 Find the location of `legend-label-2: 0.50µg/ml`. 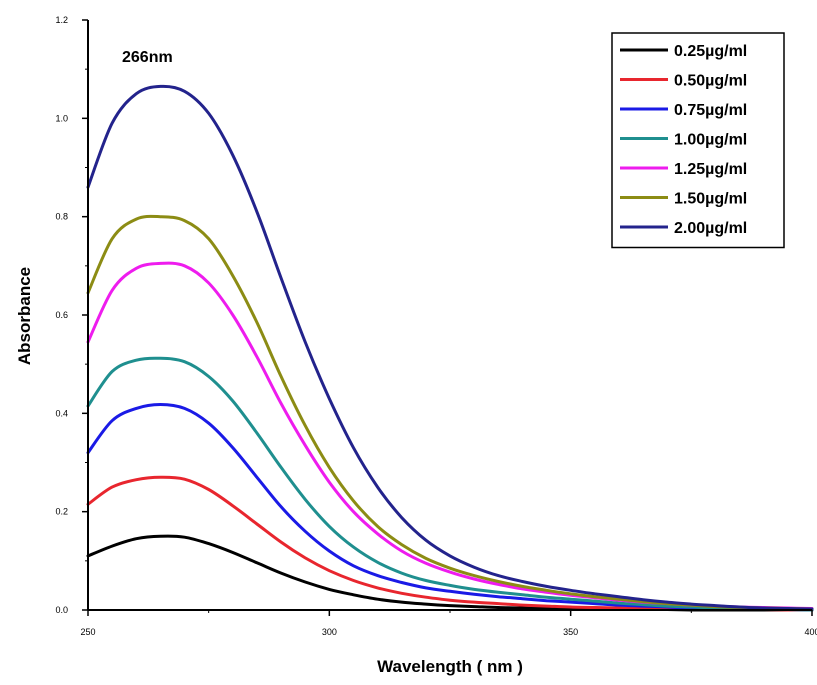

legend-label-2: 0.50µg/ml is located at coordinates (710, 81).